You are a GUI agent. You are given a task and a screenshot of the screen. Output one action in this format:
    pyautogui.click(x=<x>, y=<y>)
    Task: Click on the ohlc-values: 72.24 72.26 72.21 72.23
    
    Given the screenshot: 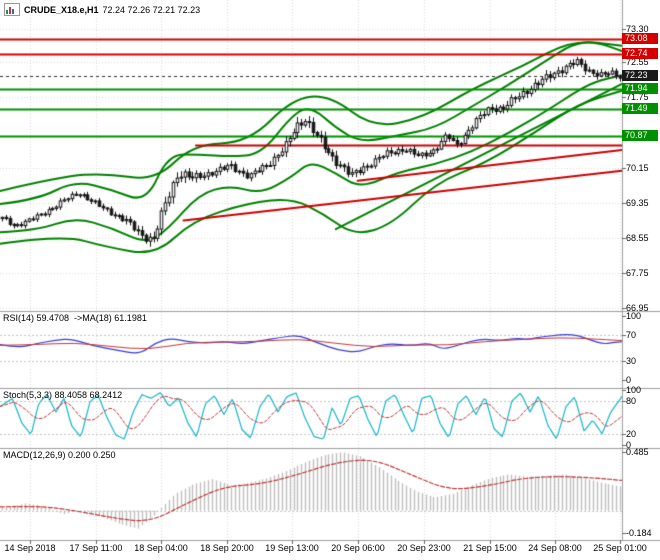 What is the action you would take?
    pyautogui.click(x=151, y=9)
    